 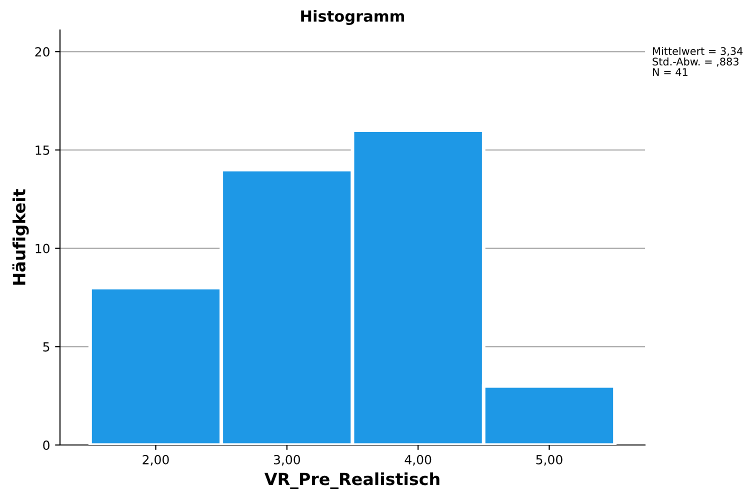 I want to click on x-tick-label: 3,00, so click(x=287, y=460).